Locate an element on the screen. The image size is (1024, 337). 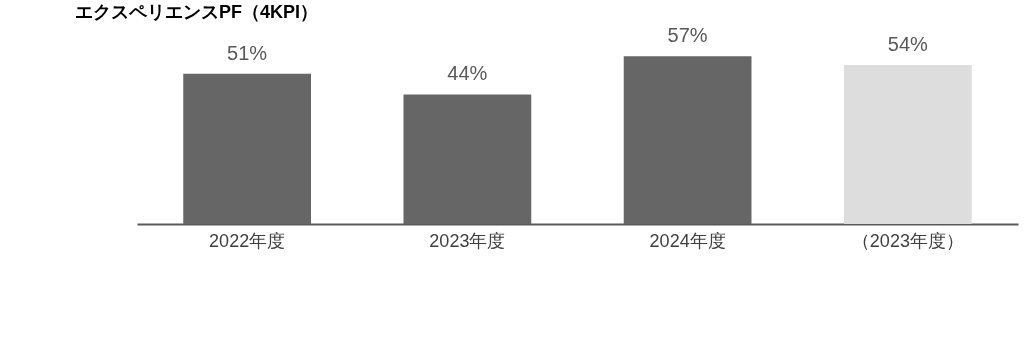
x-tick-label: 2024年度 is located at coordinates (687, 240).